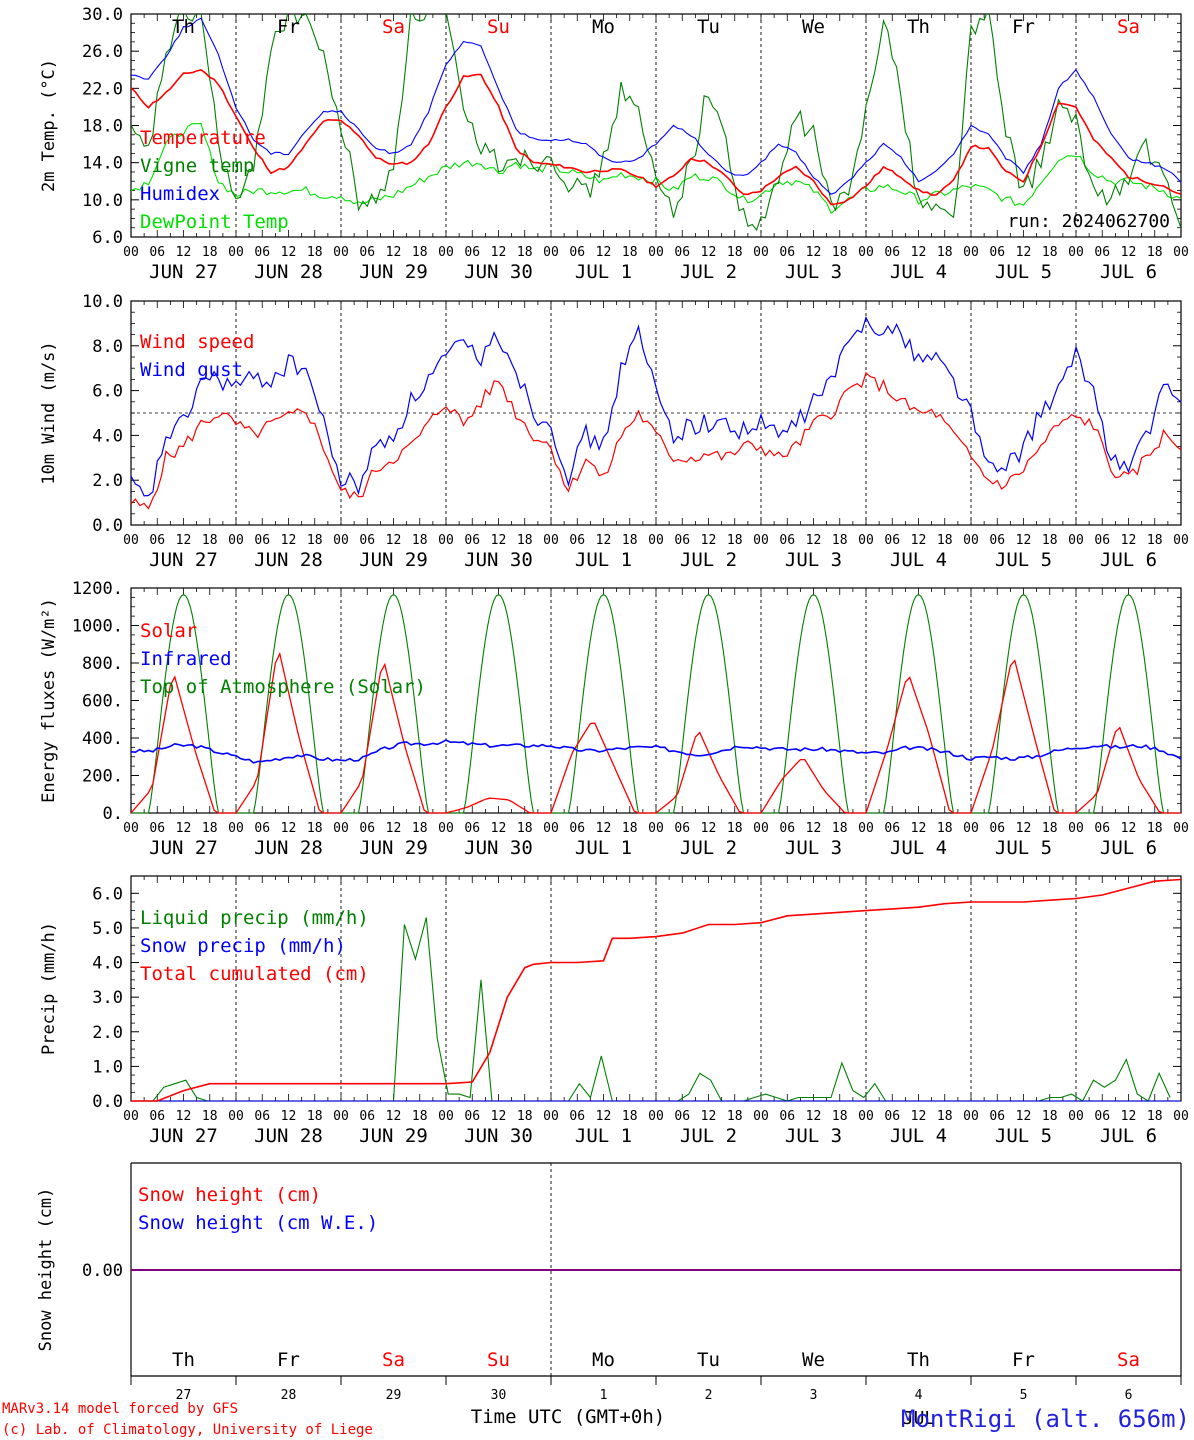  Describe the element at coordinates (102, 739) in the screenshot. I see `y-tick-label: 400.` at that location.